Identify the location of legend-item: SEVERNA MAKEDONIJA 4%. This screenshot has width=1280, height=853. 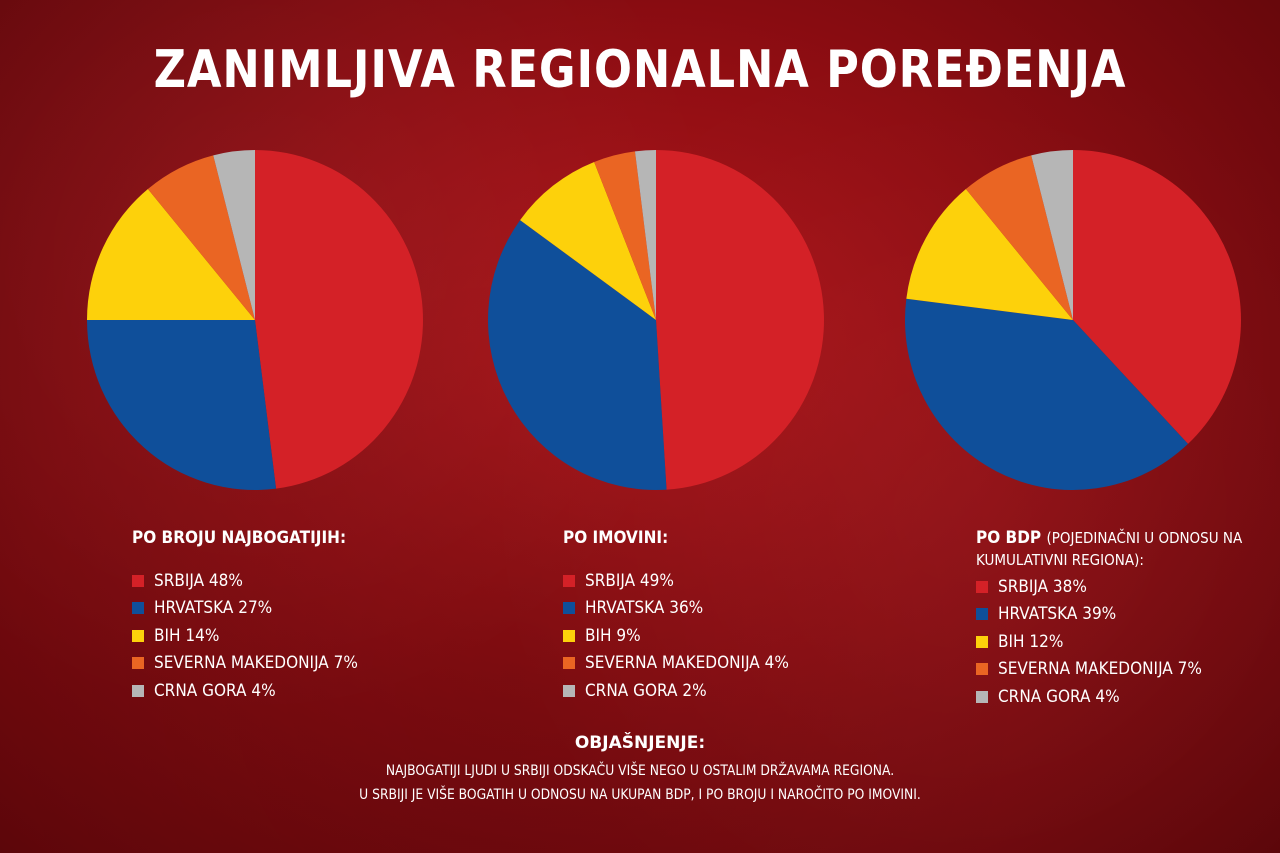
(687, 664).